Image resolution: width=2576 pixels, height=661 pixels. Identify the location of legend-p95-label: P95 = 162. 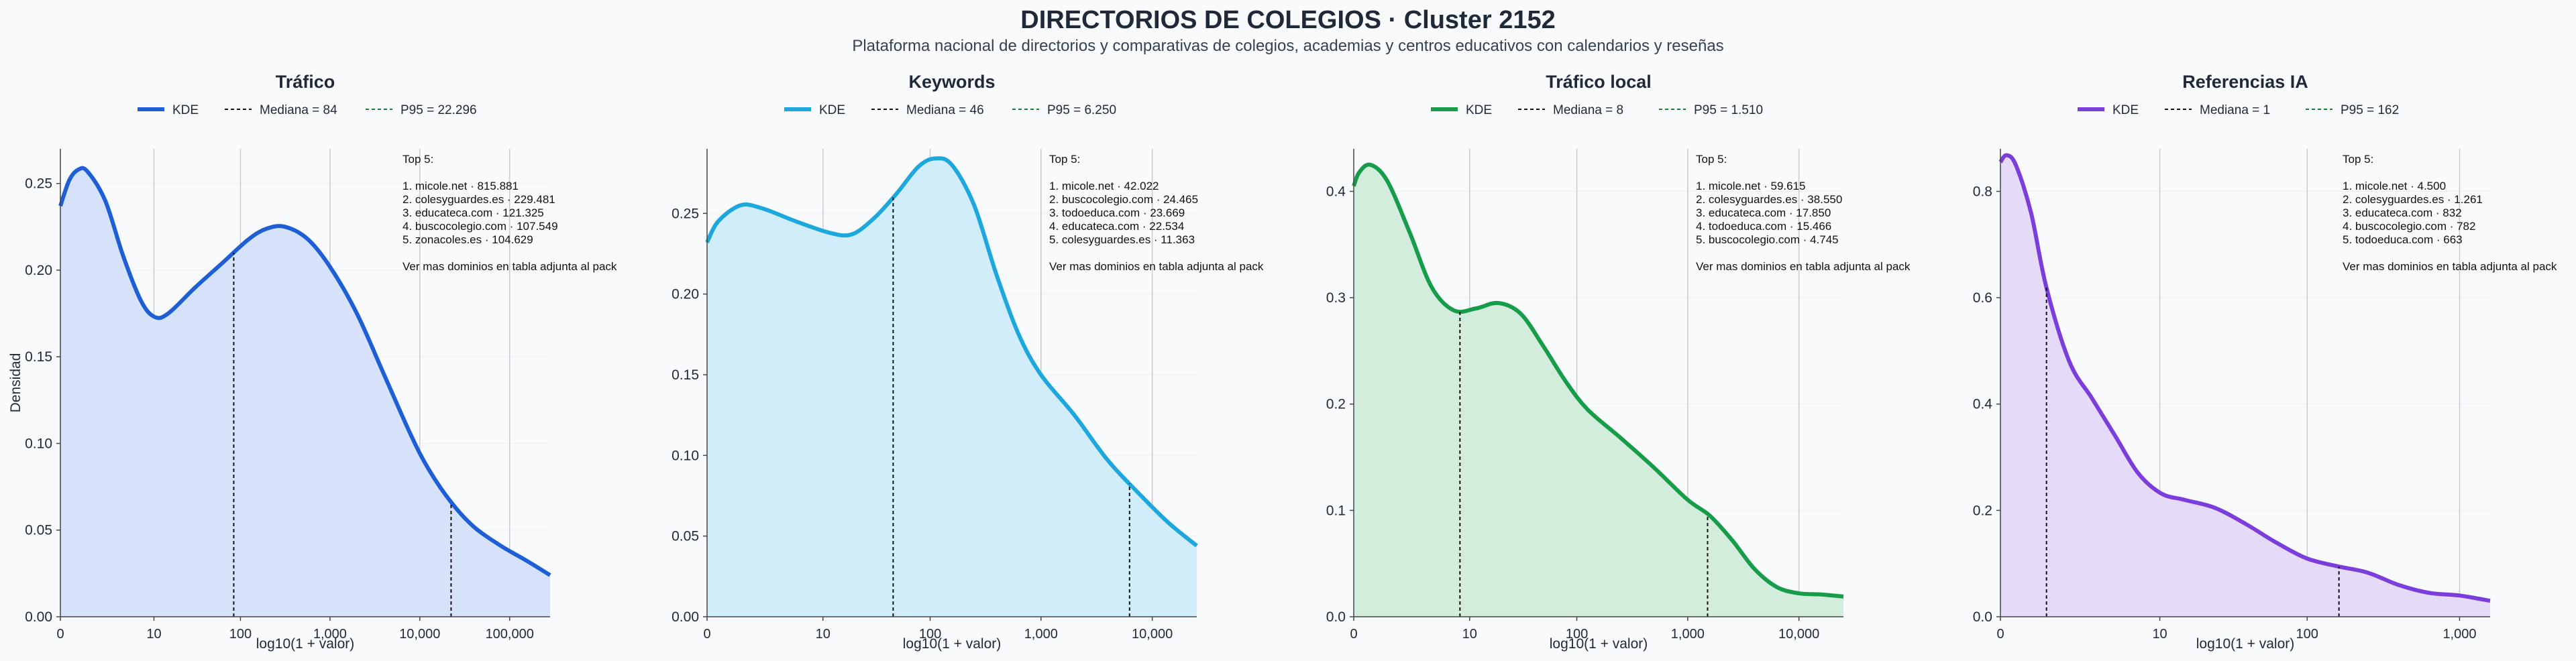
(2370, 110).